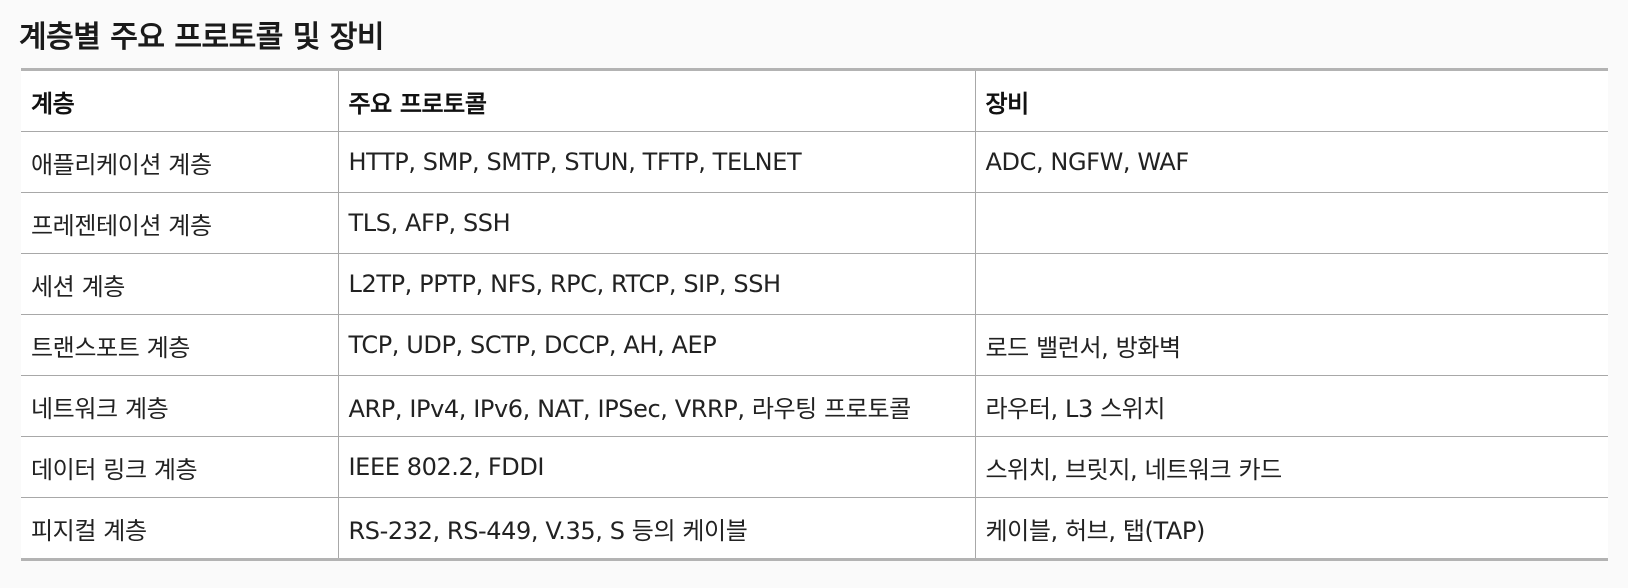 This screenshot has height=588, width=1628. Describe the element at coordinates (179, 406) in the screenshot. I see `layer-cell: 네트워크 계층` at that location.